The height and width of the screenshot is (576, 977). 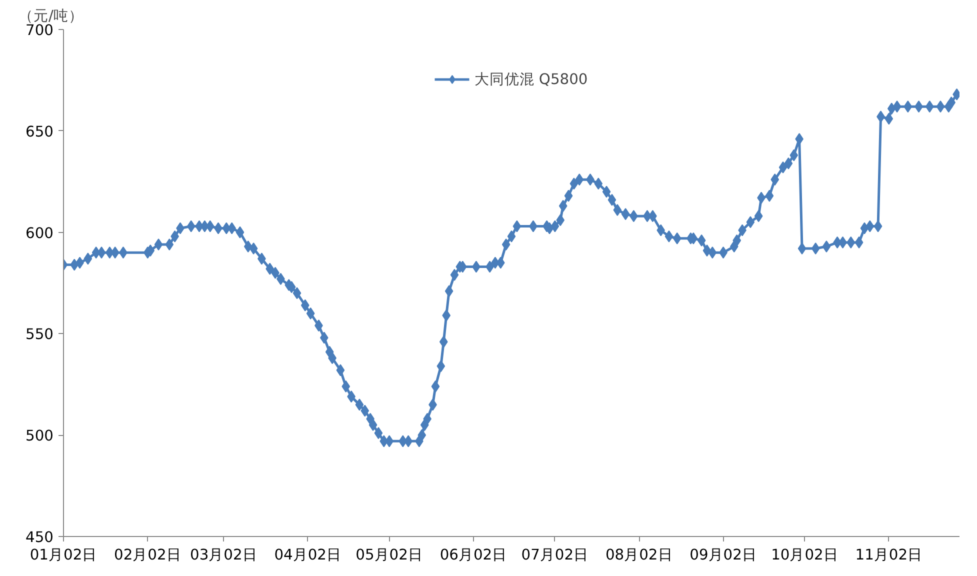 I want to click on x-tick-label: 10月02日, so click(x=804, y=555).